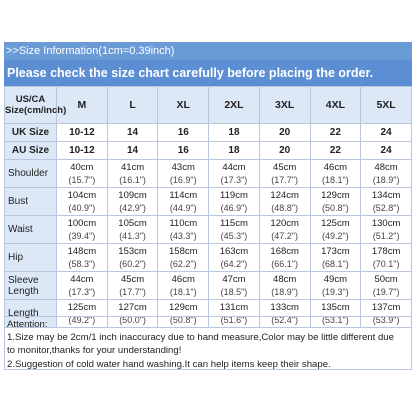 The width and height of the screenshot is (416, 416). Describe the element at coordinates (132, 251) in the screenshot. I see `cm-value: 153cm` at that location.